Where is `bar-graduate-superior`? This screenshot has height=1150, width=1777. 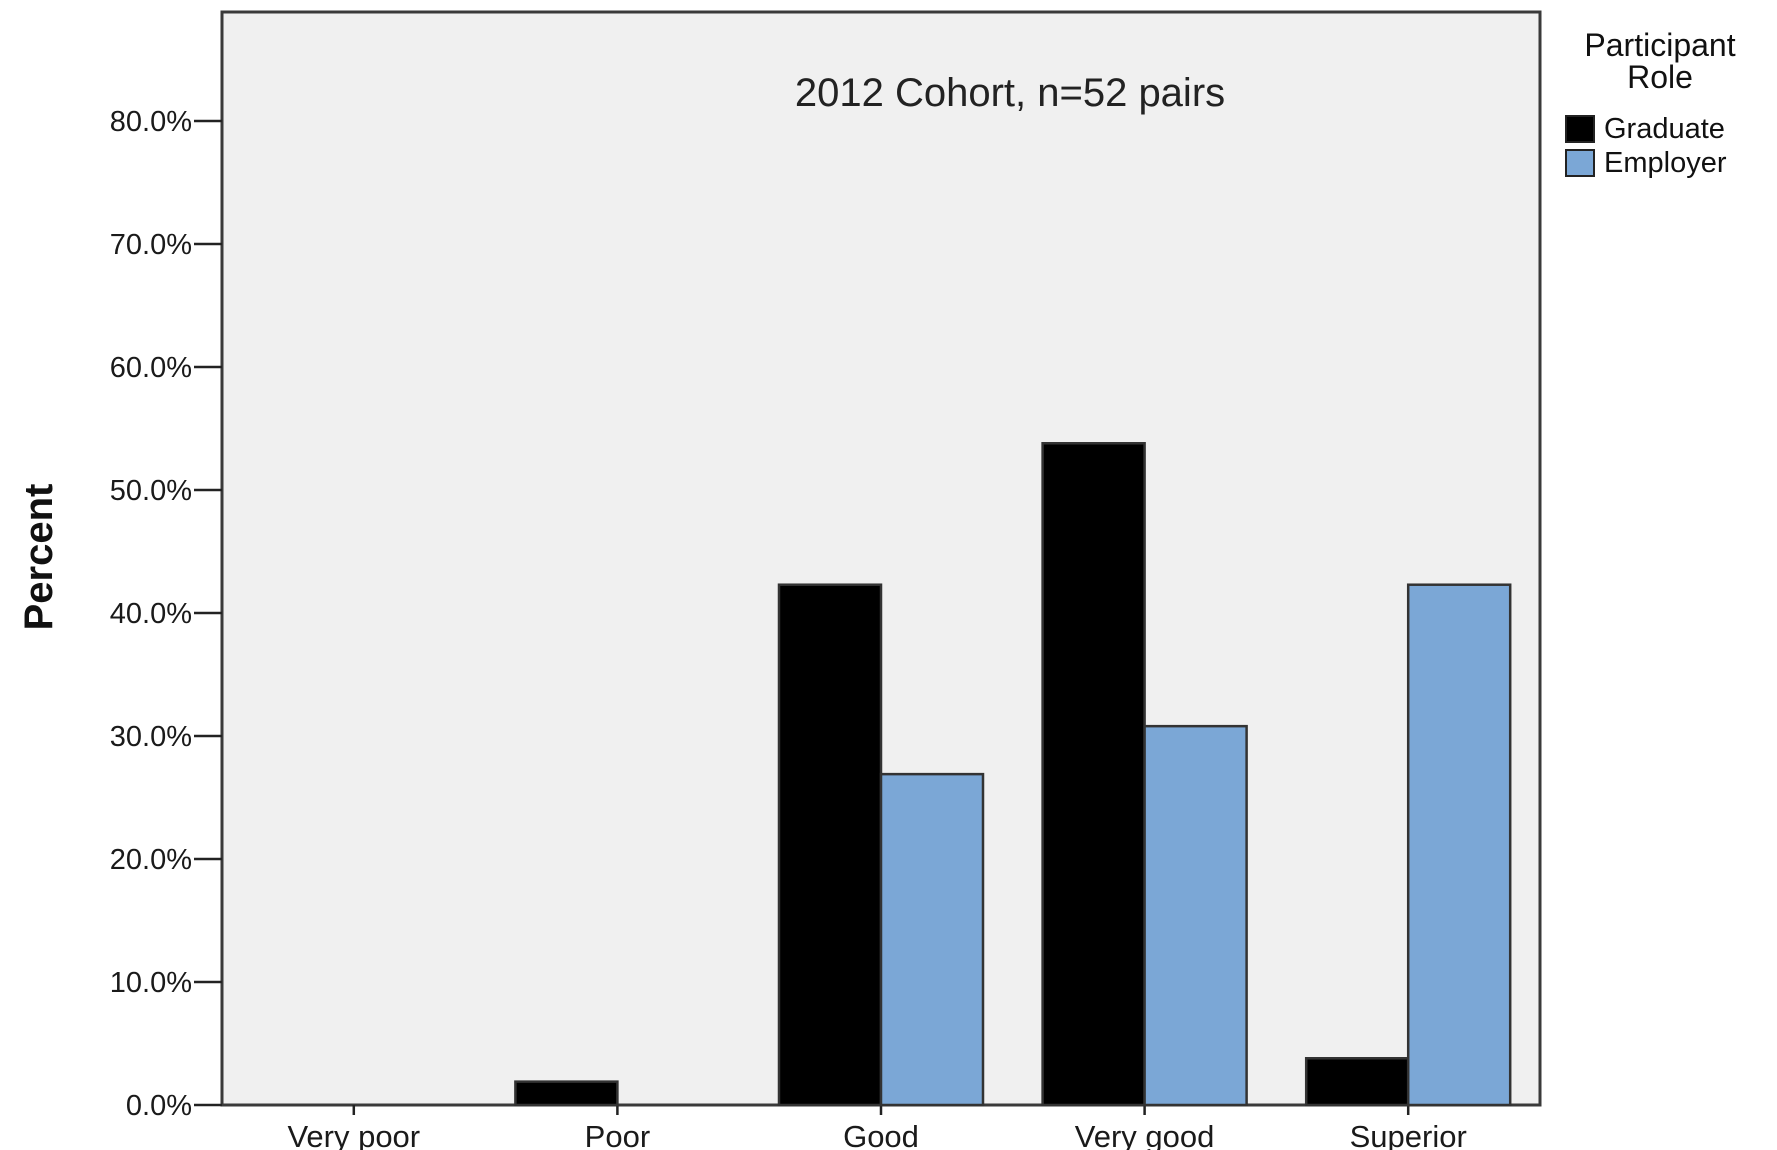 bar-graduate-superior is located at coordinates (1357, 1082).